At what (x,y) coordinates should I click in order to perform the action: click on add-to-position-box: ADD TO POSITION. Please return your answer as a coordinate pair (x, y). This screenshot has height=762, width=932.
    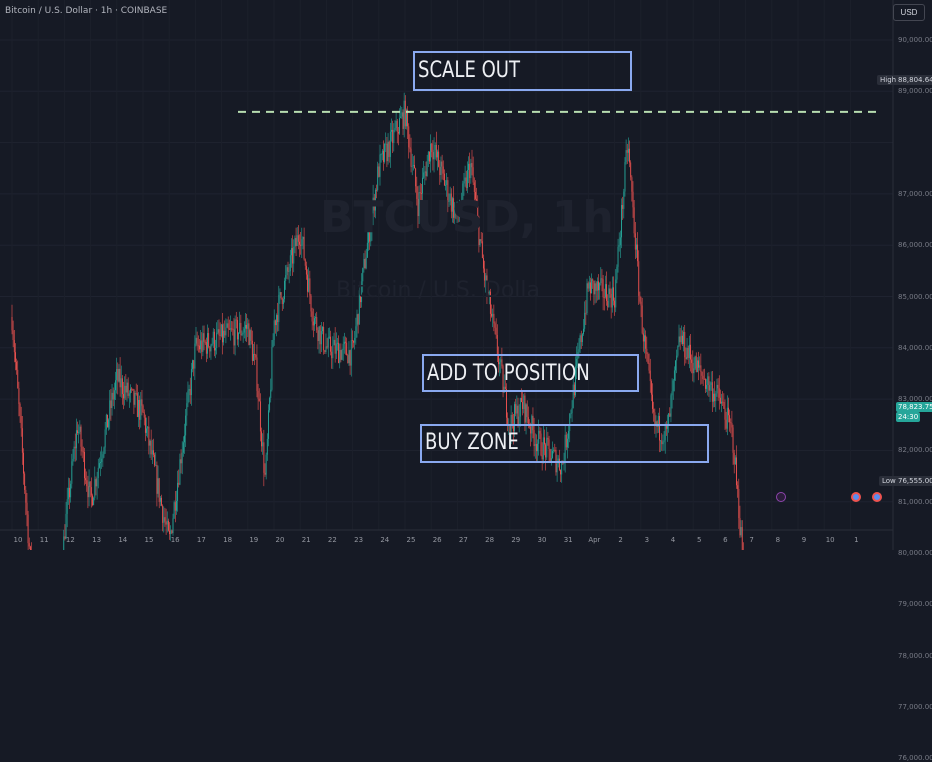
    Looking at the image, I should click on (530, 373).